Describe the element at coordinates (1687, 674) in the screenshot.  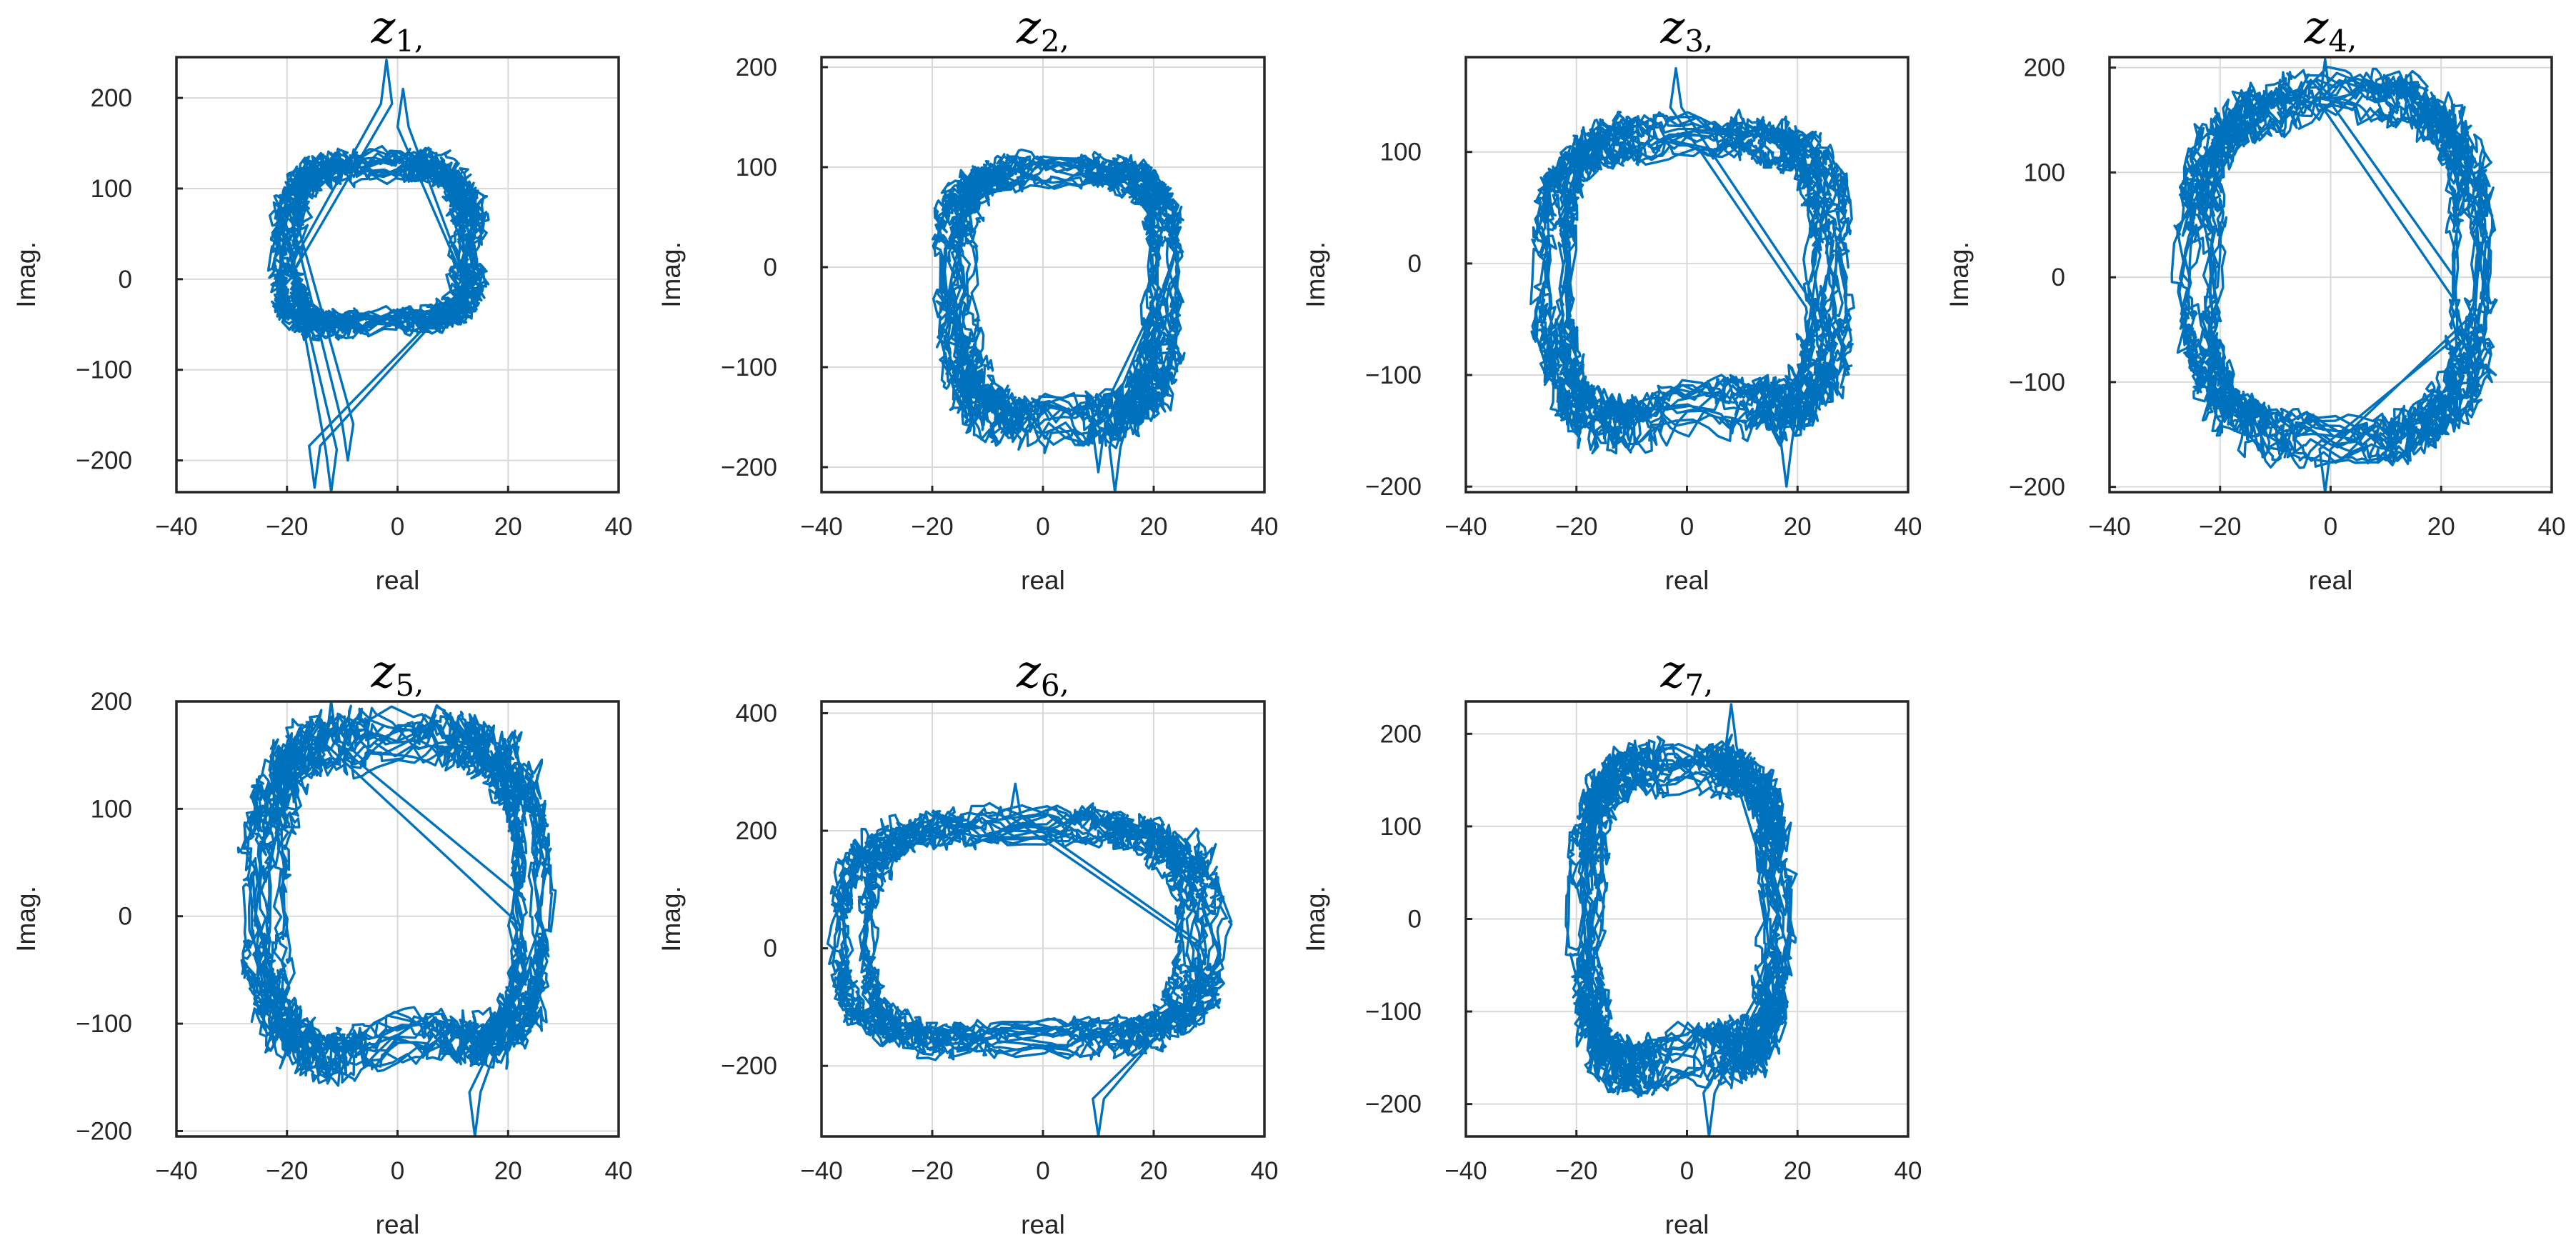
I see `panel-title: z7,` at that location.